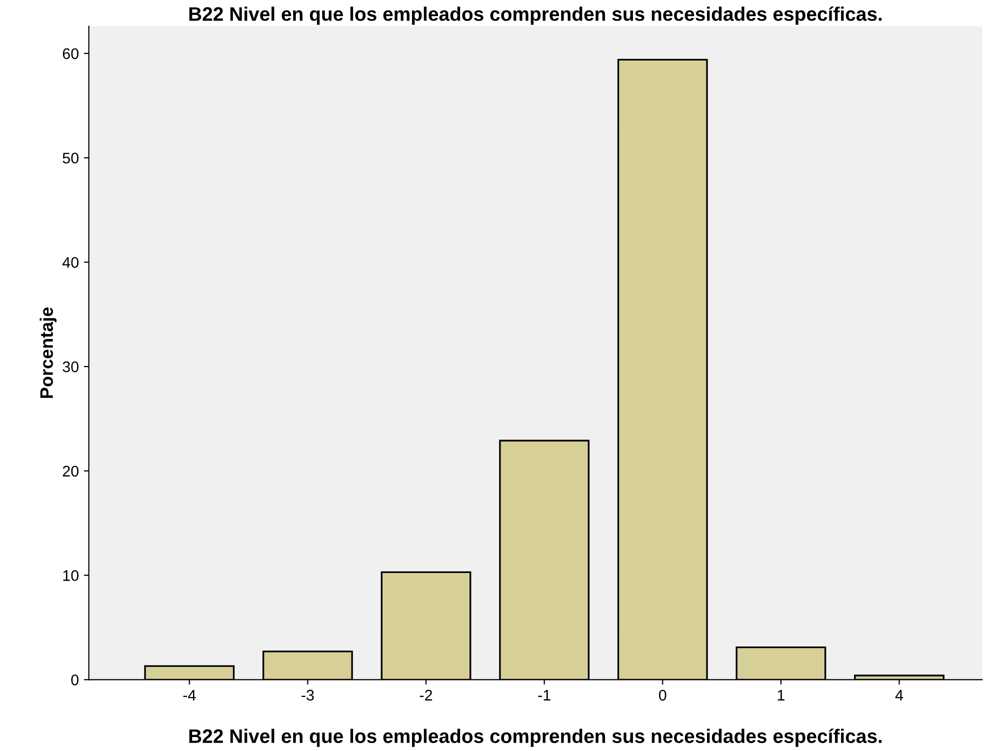 This screenshot has width=987, height=751. What do you see at coordinates (70, 366) in the screenshot?
I see `y-tick-label: 30` at bounding box center [70, 366].